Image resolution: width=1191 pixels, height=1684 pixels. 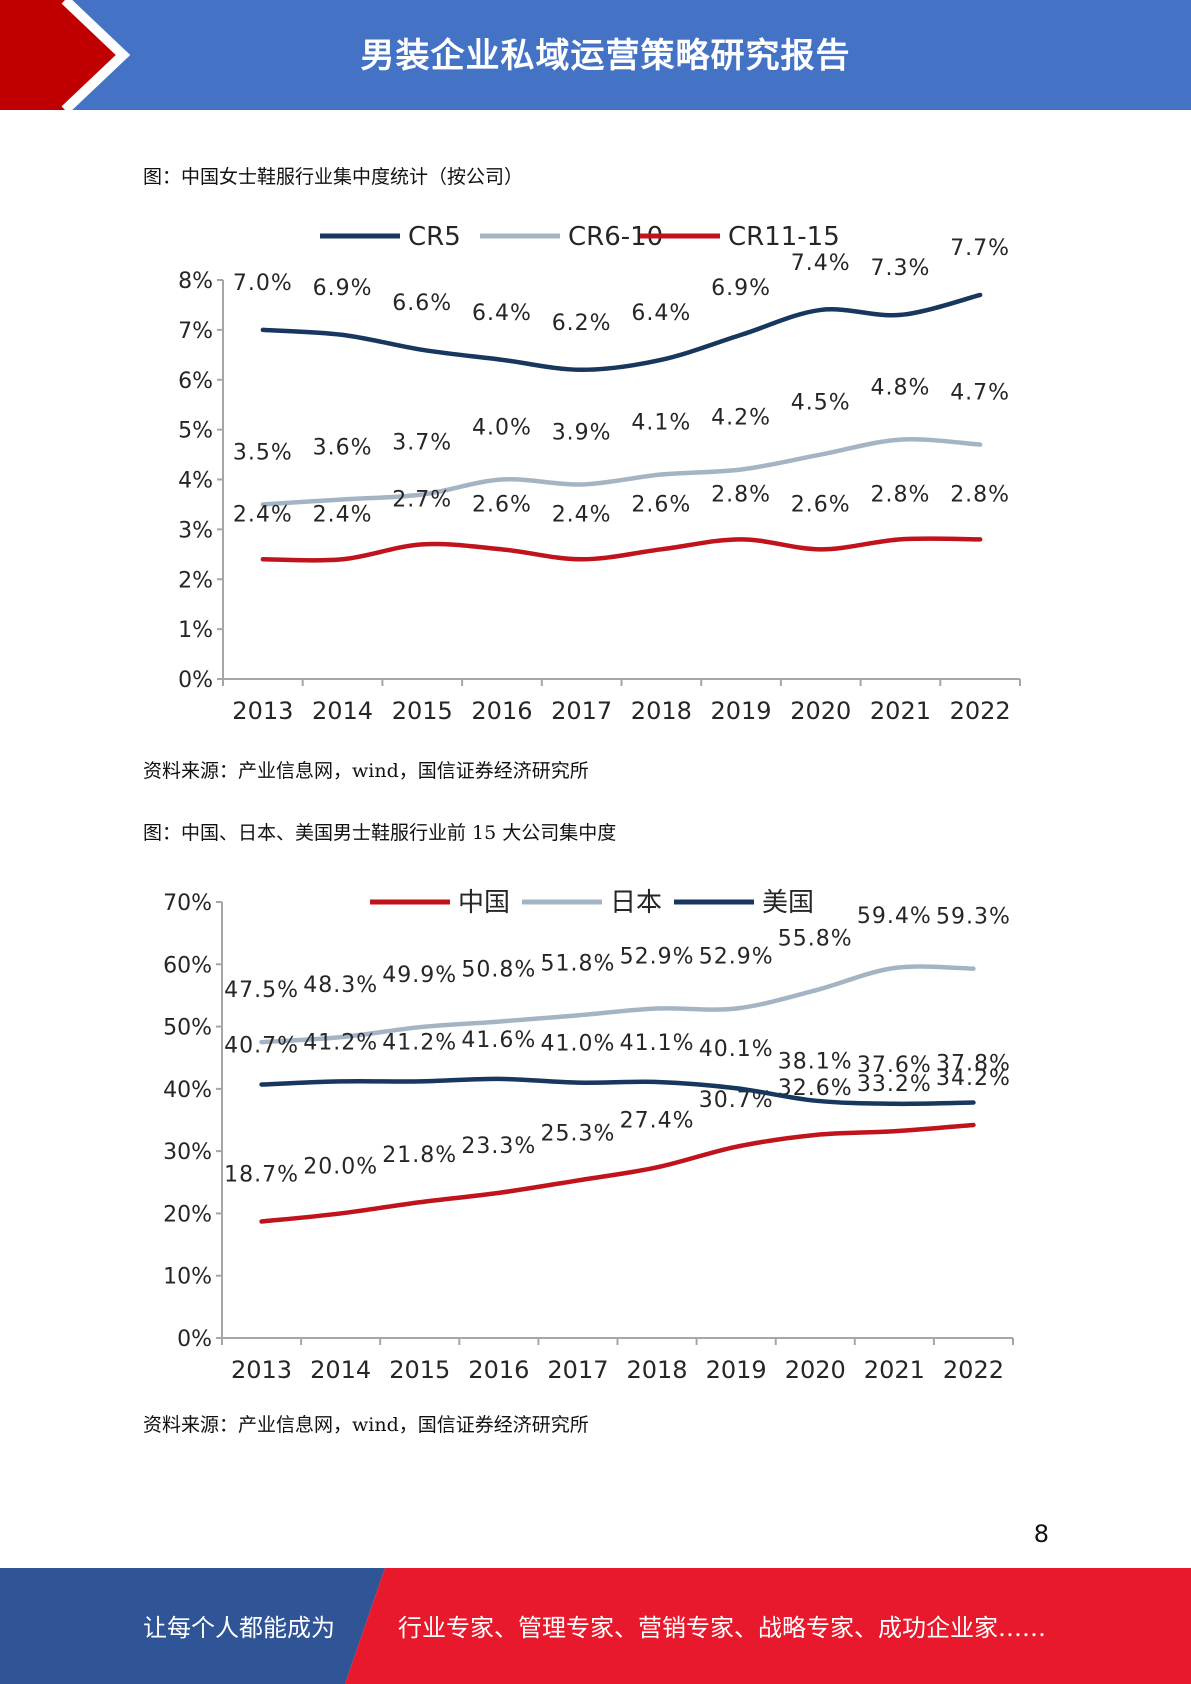 What do you see at coordinates (657, 1043) in the screenshot?
I see `data-label: 41.1%` at bounding box center [657, 1043].